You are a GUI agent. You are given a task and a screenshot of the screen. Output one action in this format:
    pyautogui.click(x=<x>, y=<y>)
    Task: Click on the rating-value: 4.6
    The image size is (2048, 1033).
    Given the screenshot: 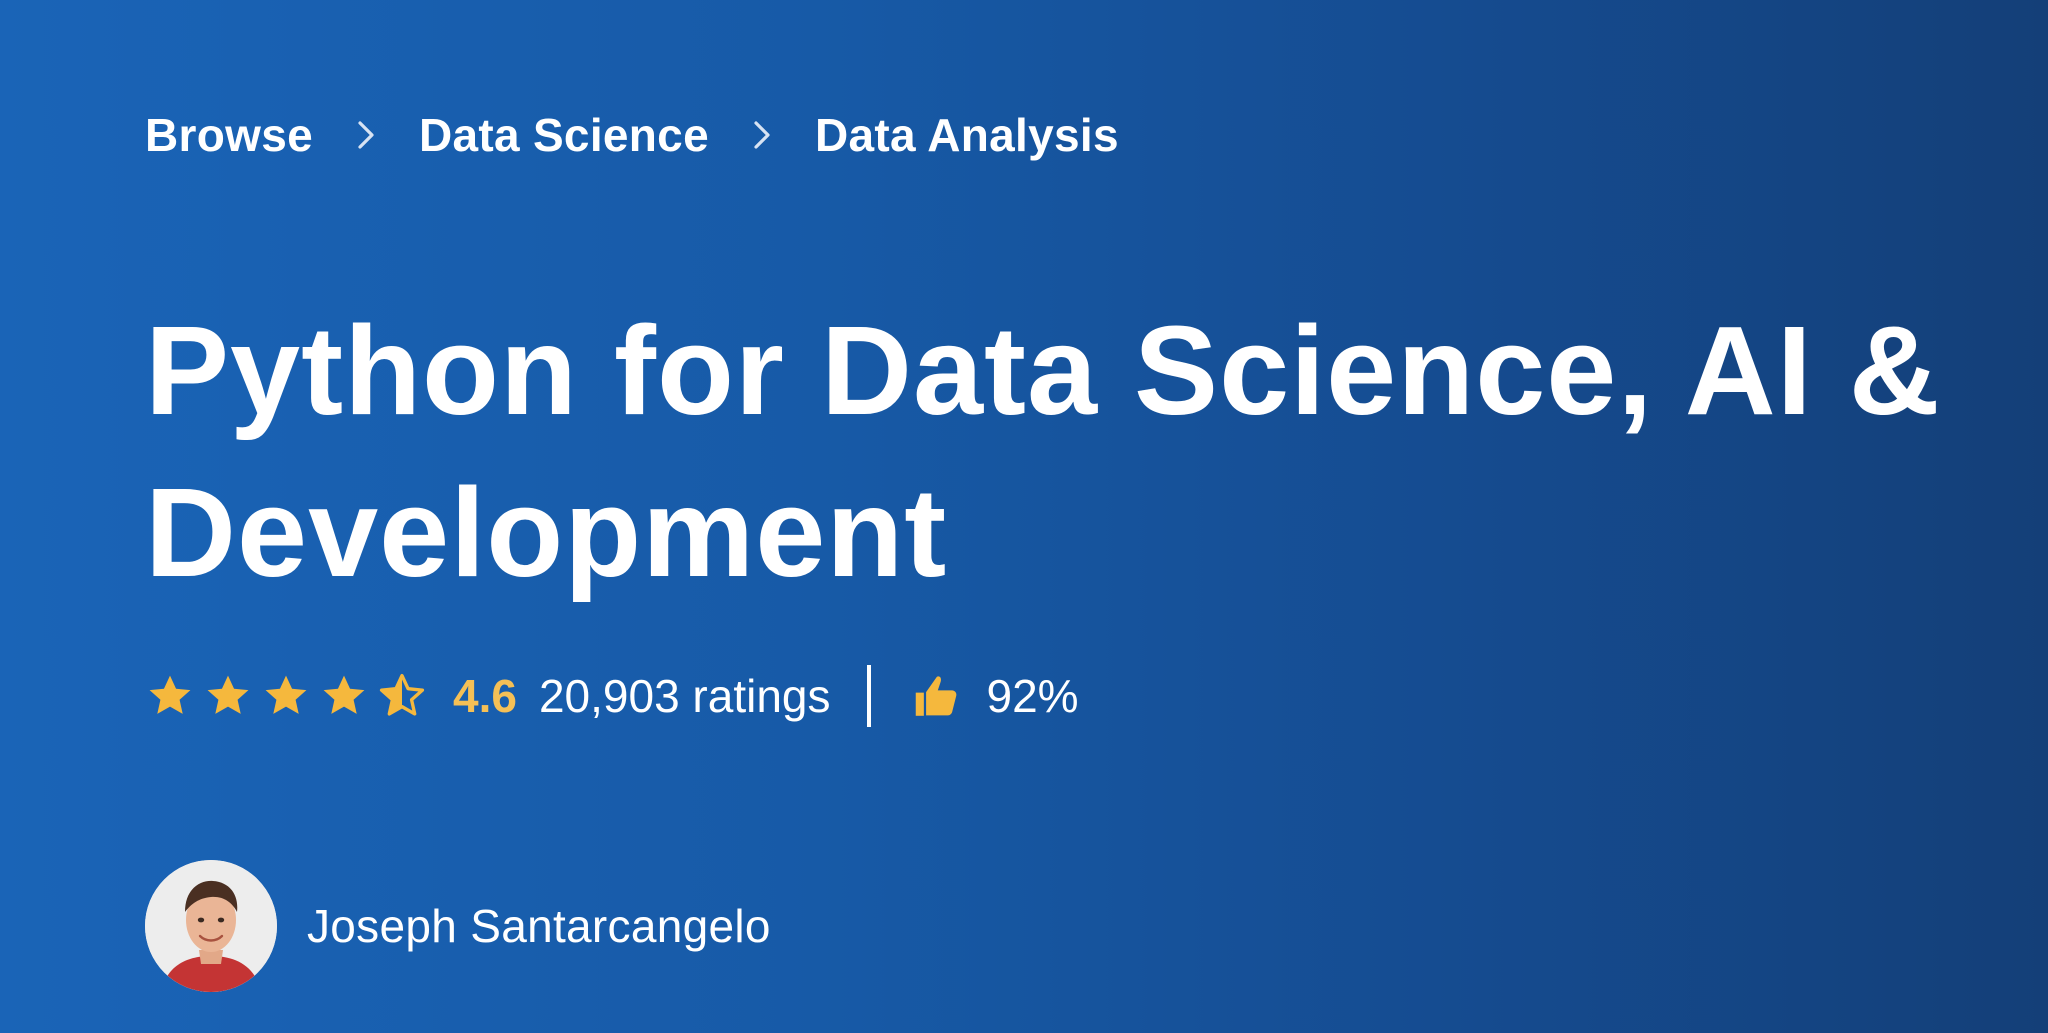 What is the action you would take?
    pyautogui.click(x=485, y=696)
    